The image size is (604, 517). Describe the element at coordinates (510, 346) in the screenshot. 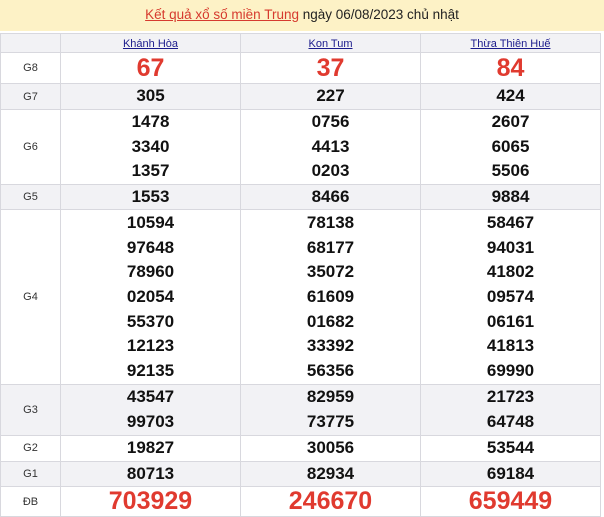

I see `result-number: 41813` at that location.